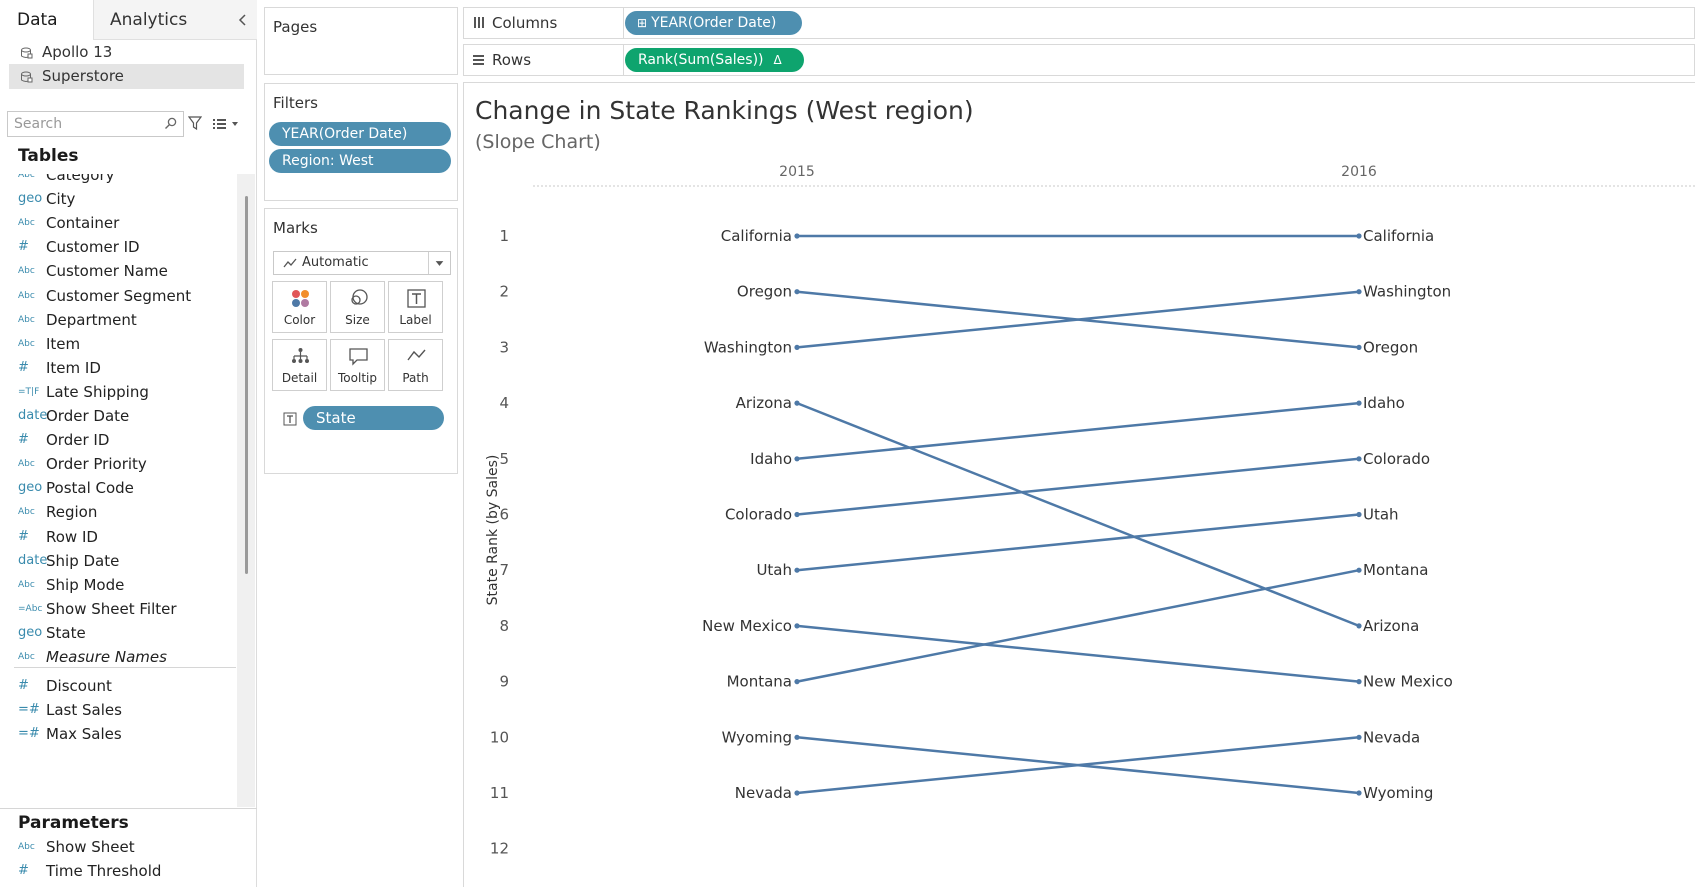 The image size is (1695, 887). What do you see at coordinates (295, 228) in the screenshot?
I see `marks-title: Marks` at bounding box center [295, 228].